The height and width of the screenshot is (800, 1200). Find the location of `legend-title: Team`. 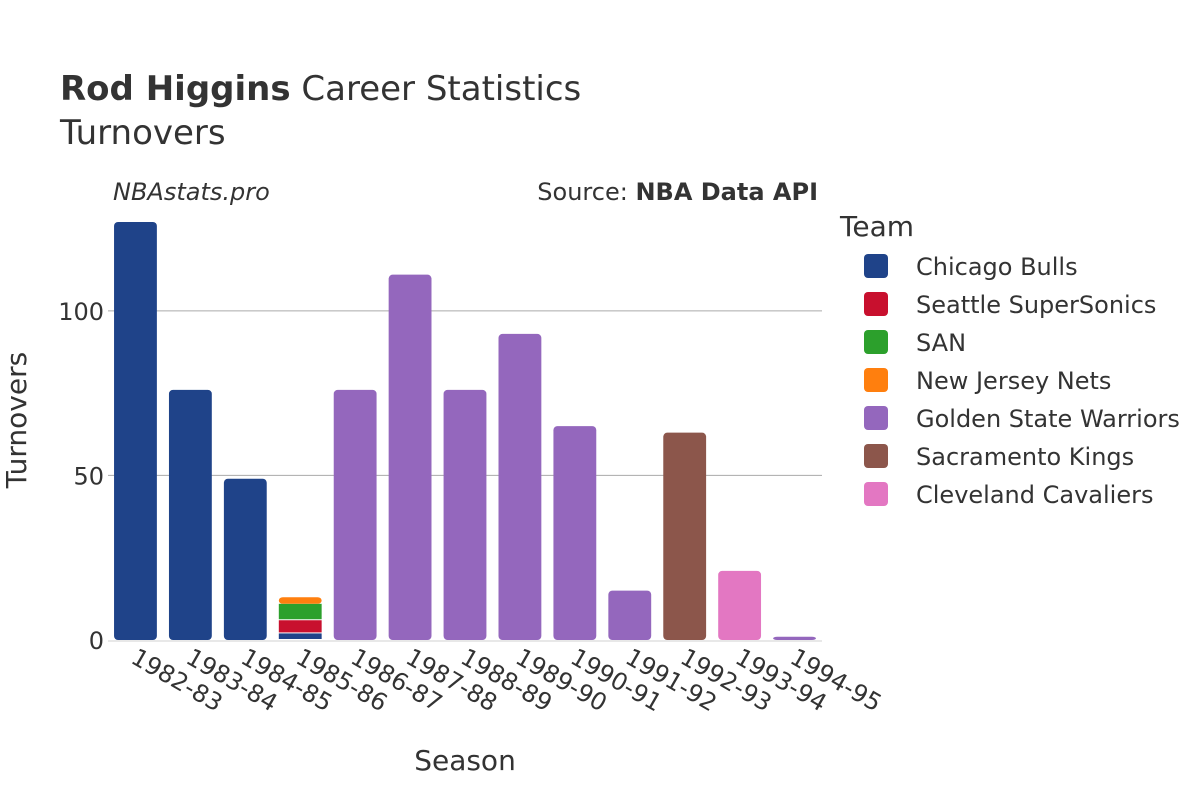

legend-title: Team is located at coordinates (876, 226).